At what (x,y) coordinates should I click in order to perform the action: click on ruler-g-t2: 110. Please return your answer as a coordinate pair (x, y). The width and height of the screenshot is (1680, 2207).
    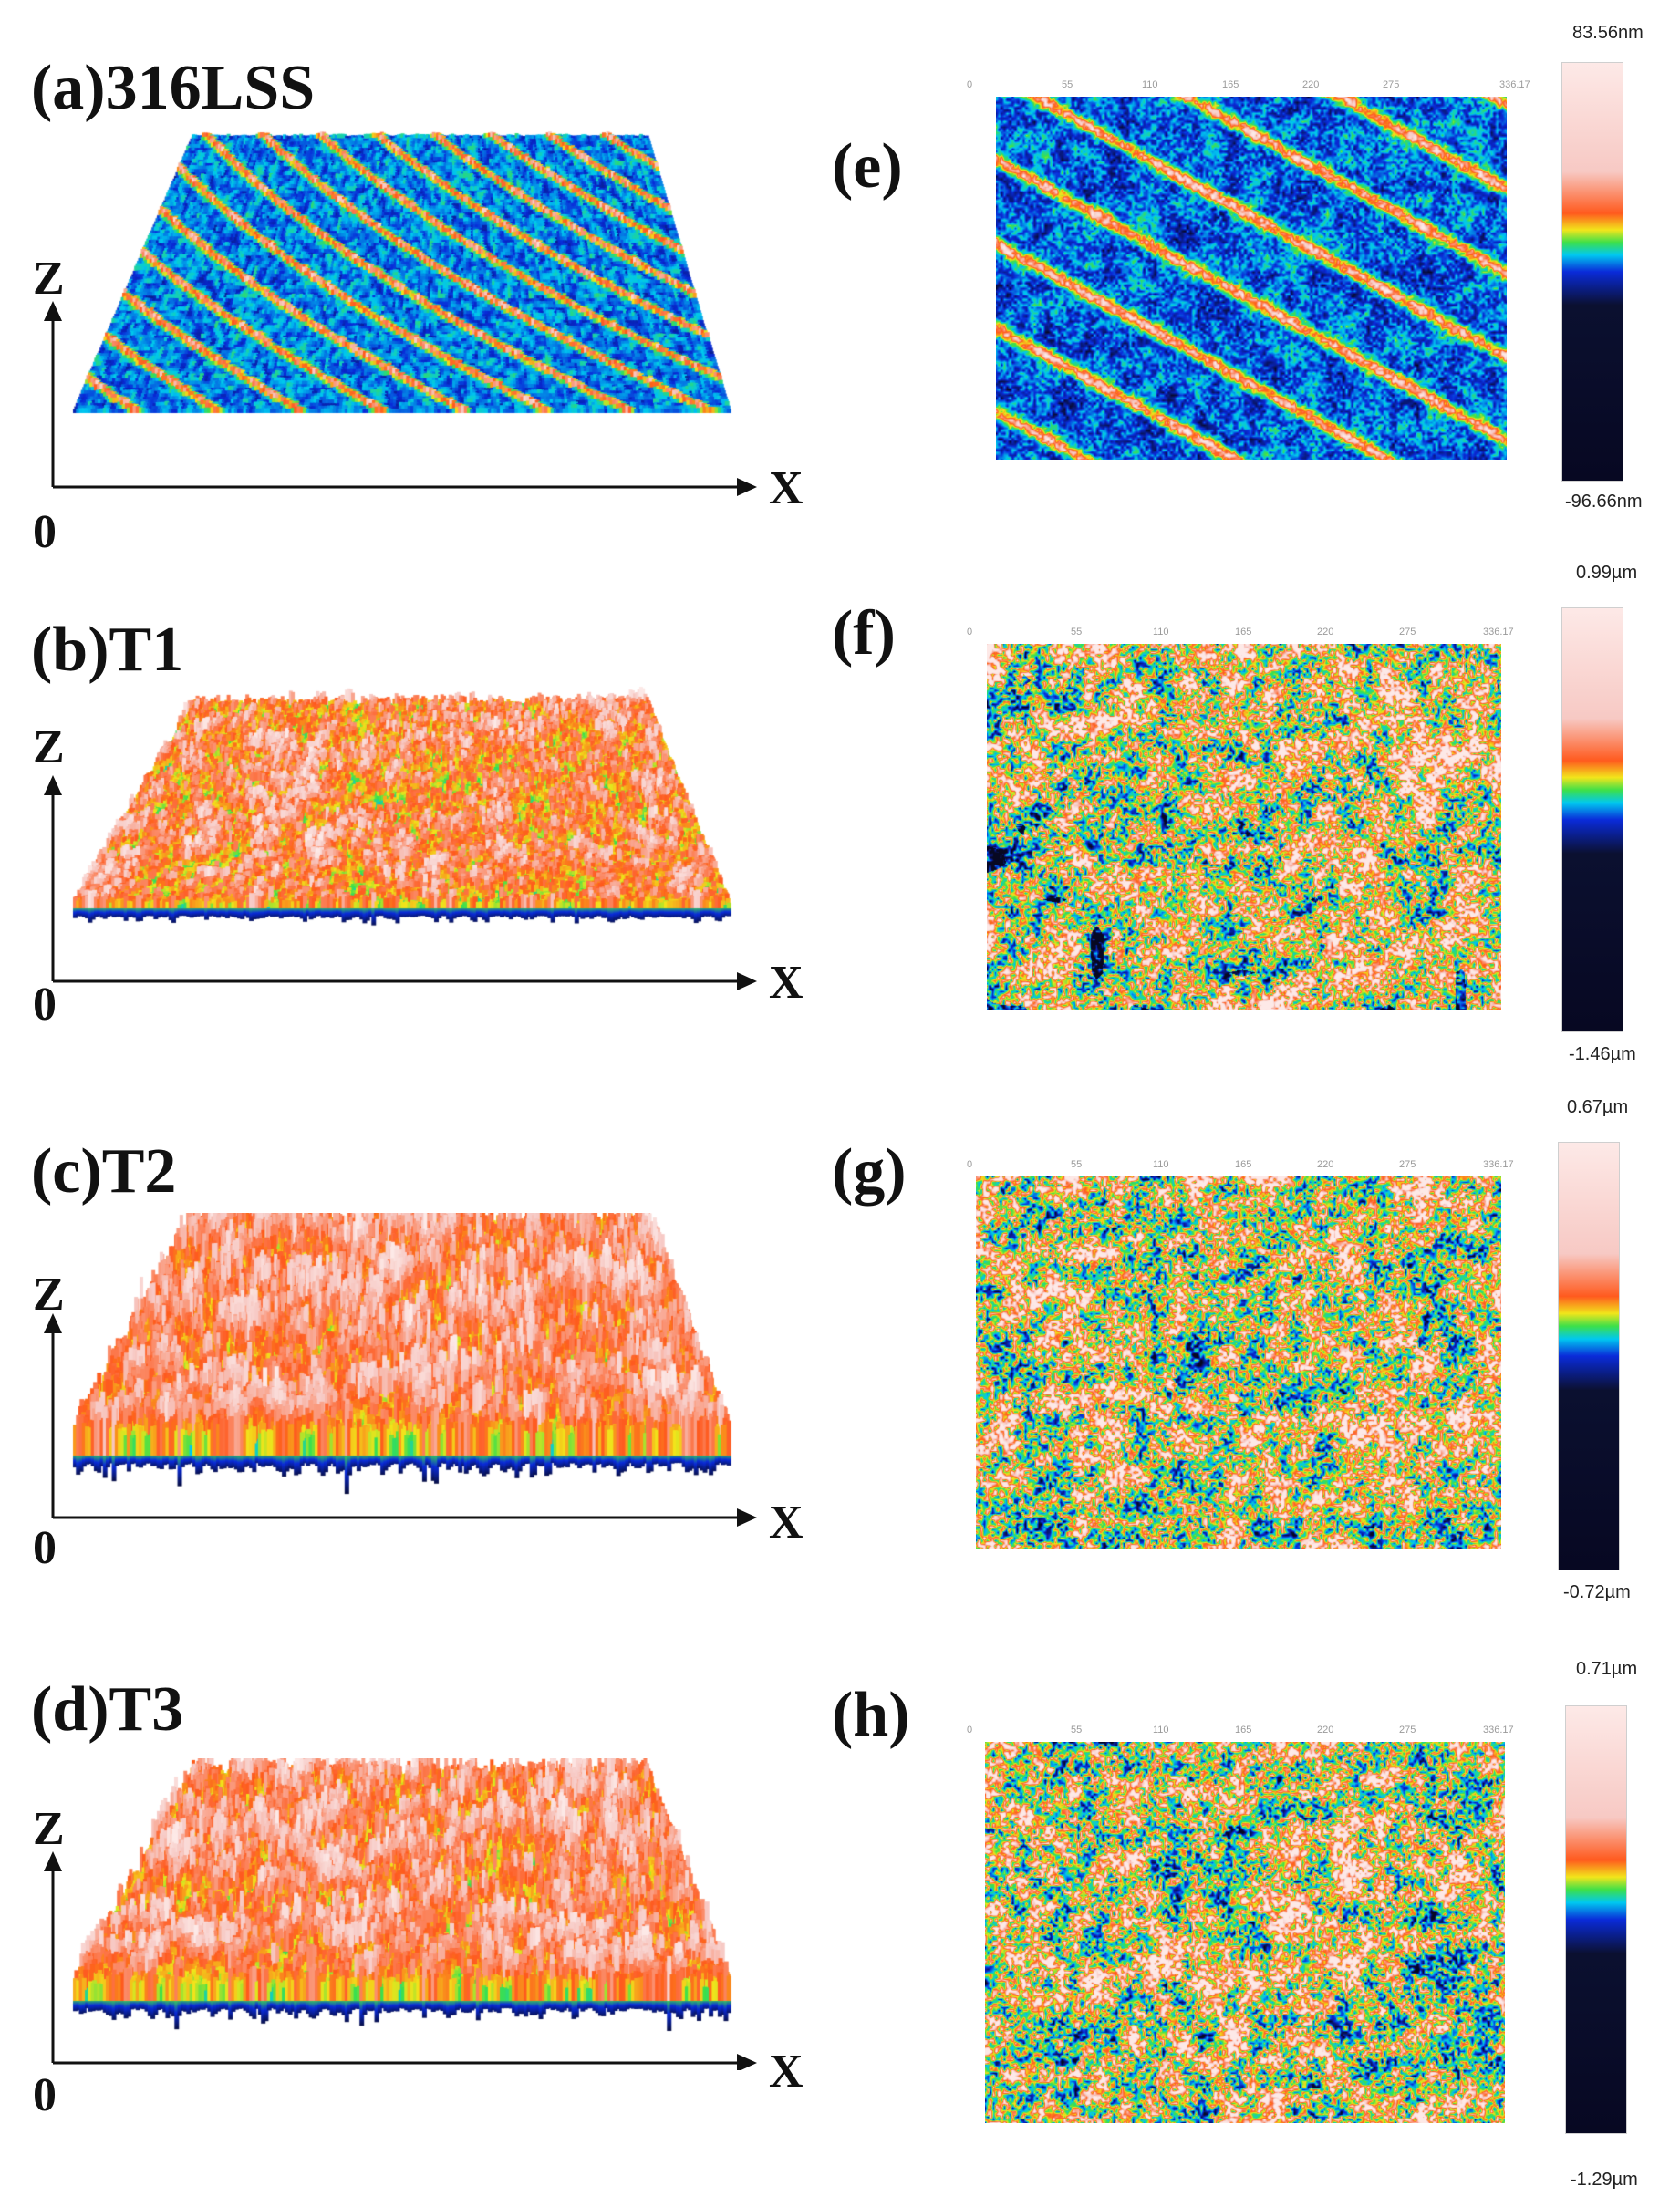
    Looking at the image, I should click on (1161, 1164).